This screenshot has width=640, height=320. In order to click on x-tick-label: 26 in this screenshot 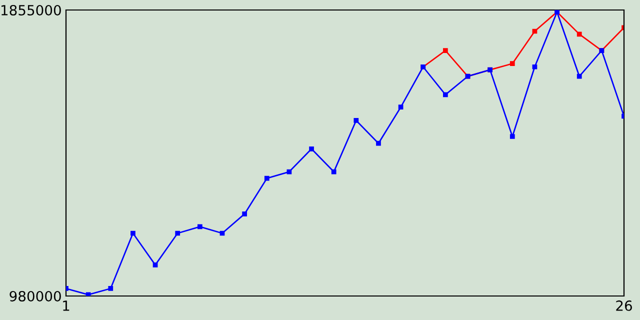, I will do `click(624, 305)`.